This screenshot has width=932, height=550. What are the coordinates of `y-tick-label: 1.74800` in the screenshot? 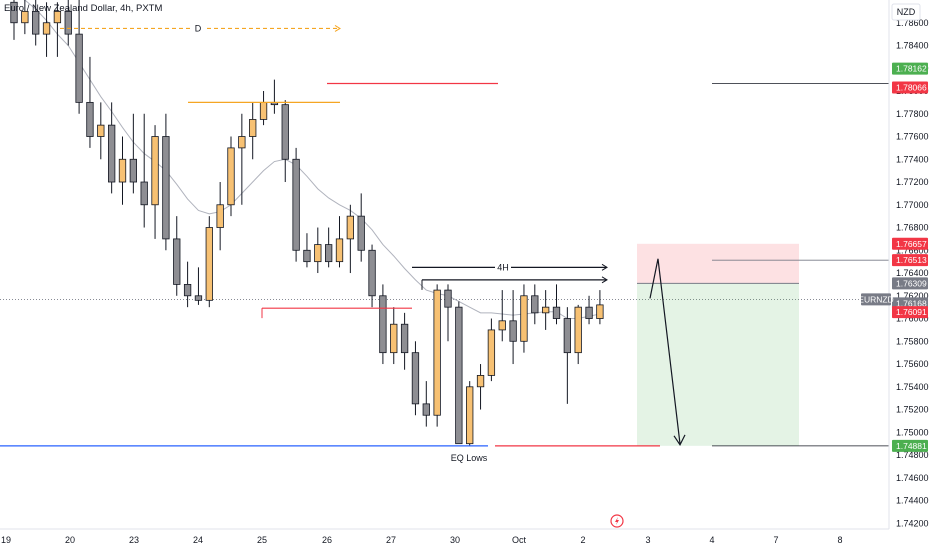 It's located at (912, 455).